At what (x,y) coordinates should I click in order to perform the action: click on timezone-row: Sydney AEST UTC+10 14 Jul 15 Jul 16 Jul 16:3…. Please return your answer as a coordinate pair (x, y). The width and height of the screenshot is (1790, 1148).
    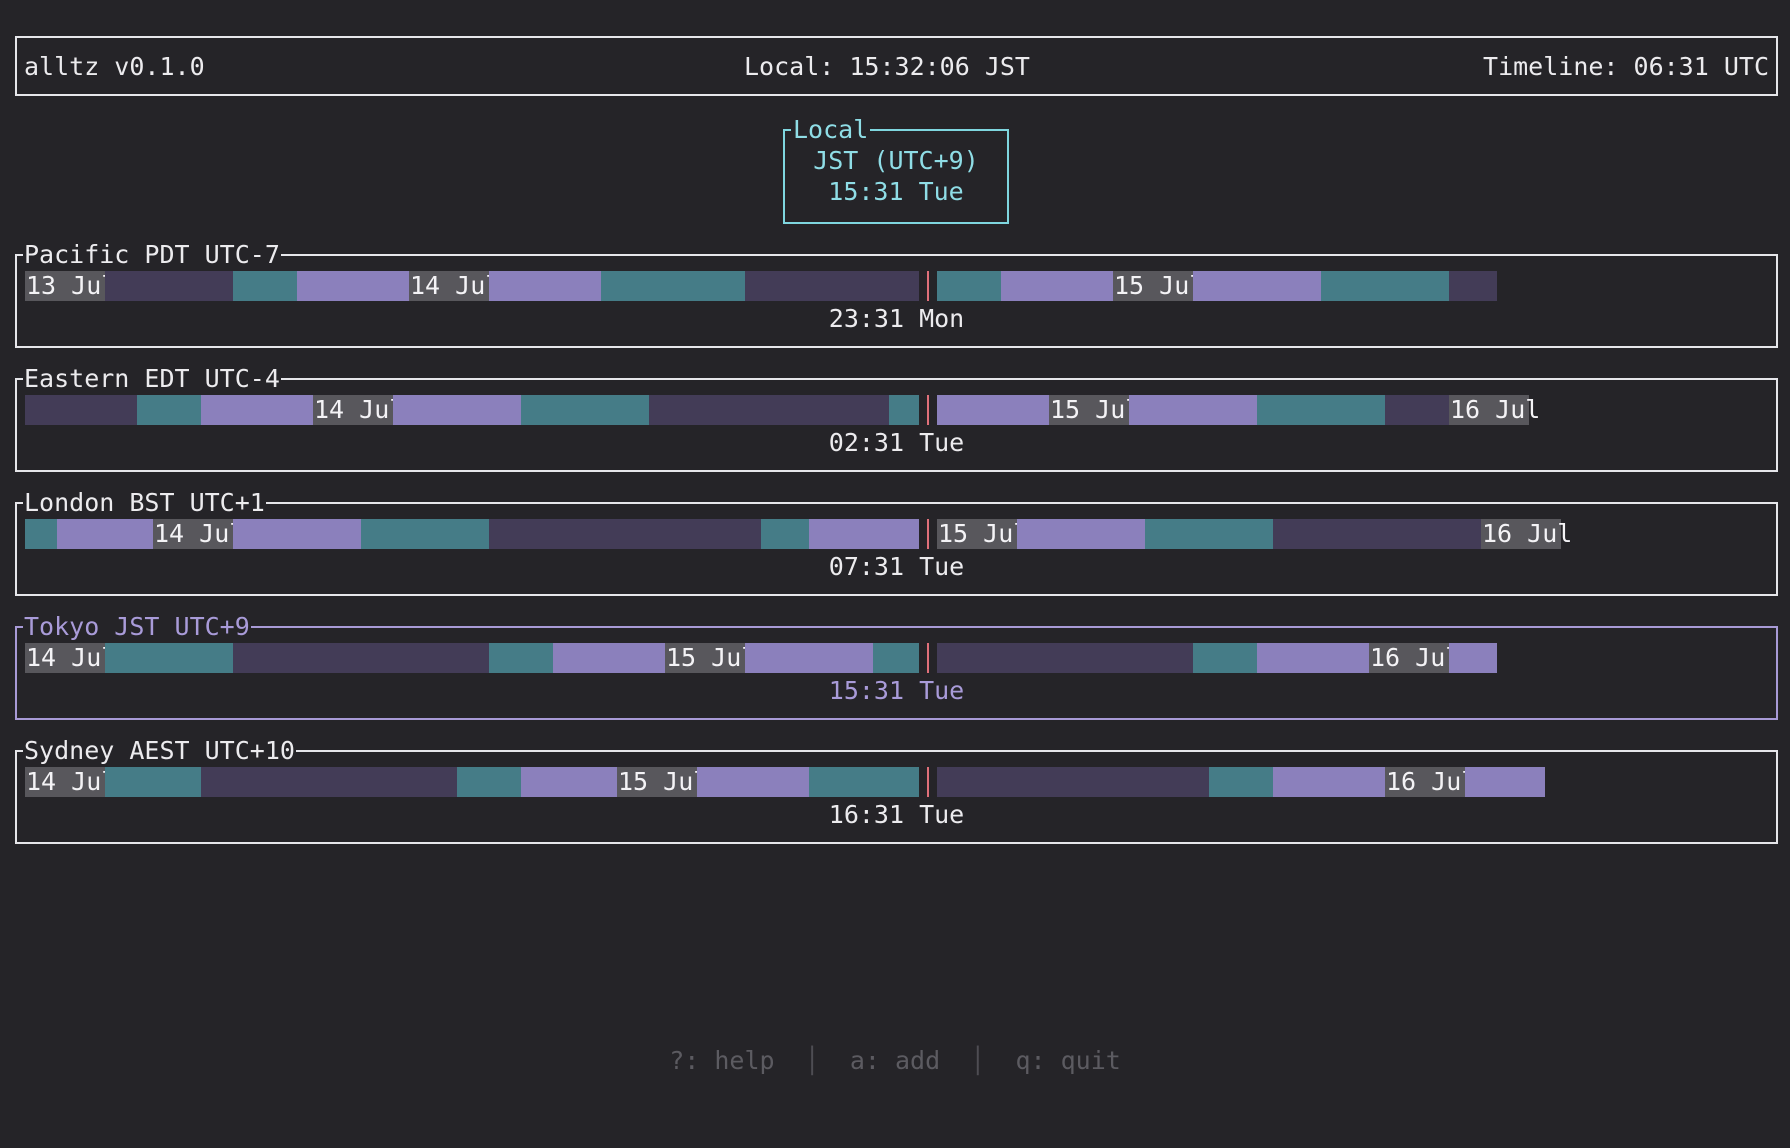
    Looking at the image, I should click on (896, 797).